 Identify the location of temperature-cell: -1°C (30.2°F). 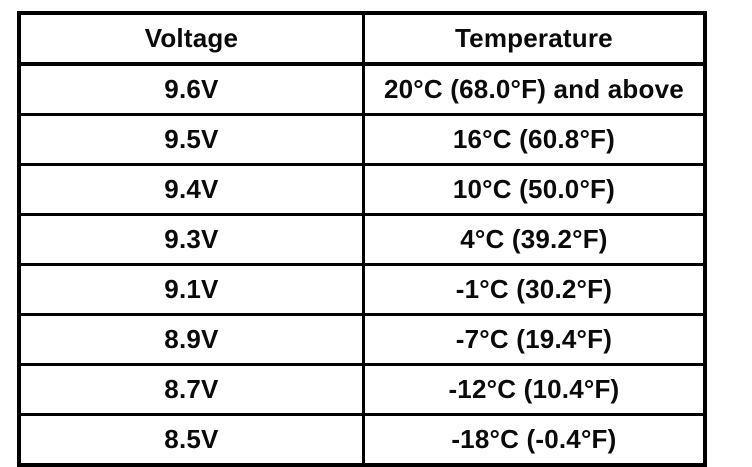
(534, 289).